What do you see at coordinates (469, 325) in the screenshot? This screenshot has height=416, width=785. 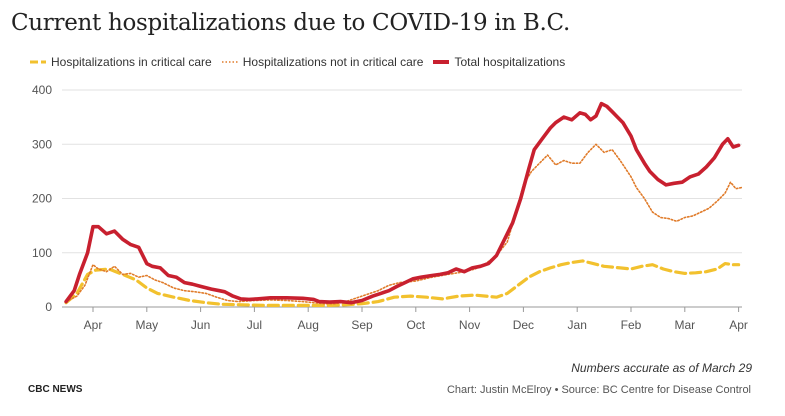 I see `x-tick-label: Nov` at bounding box center [469, 325].